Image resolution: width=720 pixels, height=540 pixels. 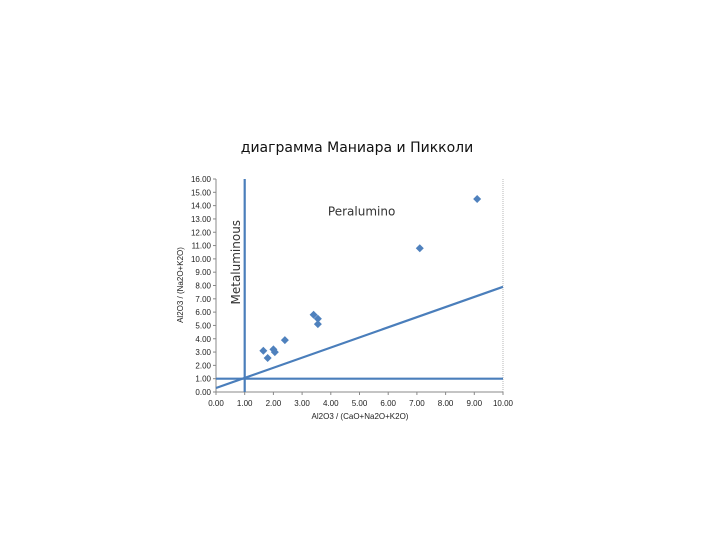 I want to click on reference-line-diagonal, so click(x=359, y=337).